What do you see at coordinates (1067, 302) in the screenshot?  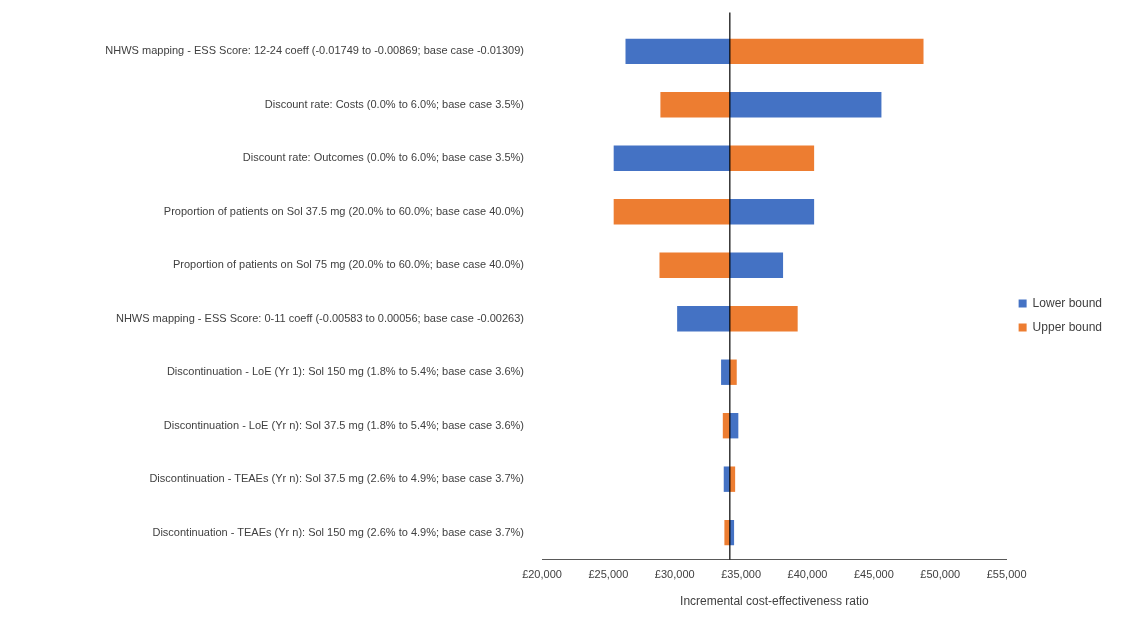 I see `legend-label: Lower bound` at bounding box center [1067, 302].